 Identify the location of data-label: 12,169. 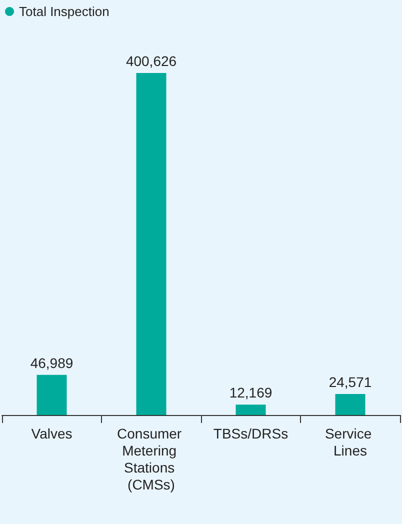
(250, 392).